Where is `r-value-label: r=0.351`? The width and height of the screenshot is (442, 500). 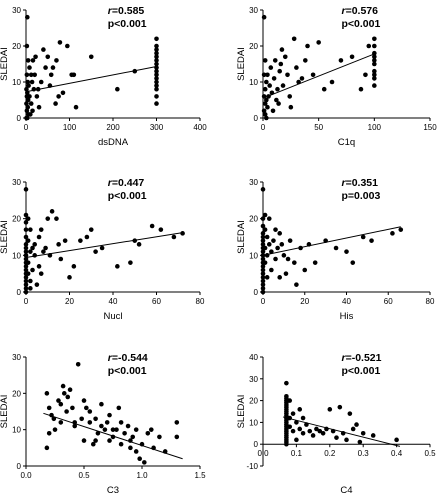
r-value-label: r=0.351 is located at coordinates (359, 183).